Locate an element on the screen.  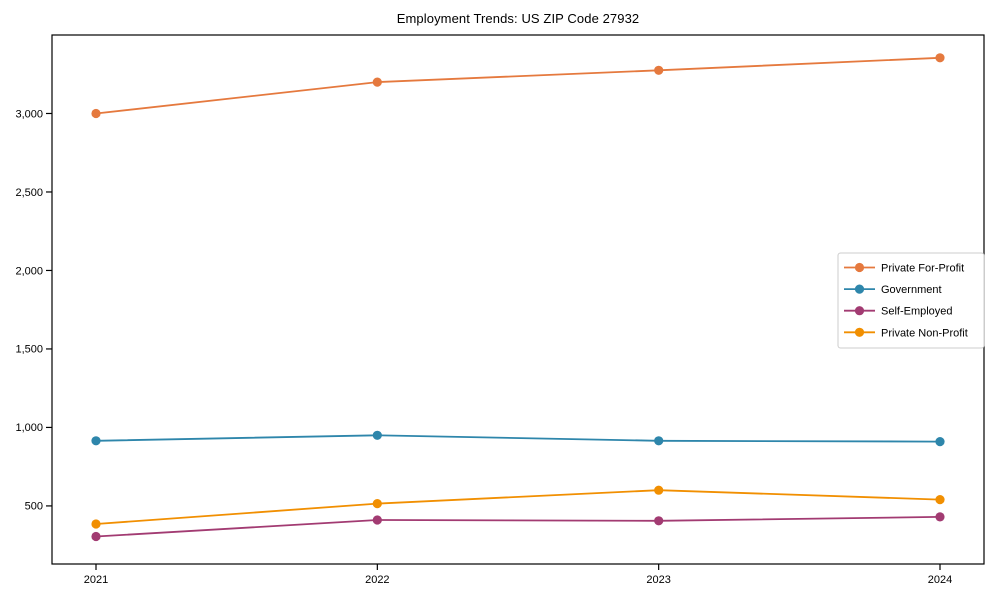
legend-box is located at coordinates (911, 300).